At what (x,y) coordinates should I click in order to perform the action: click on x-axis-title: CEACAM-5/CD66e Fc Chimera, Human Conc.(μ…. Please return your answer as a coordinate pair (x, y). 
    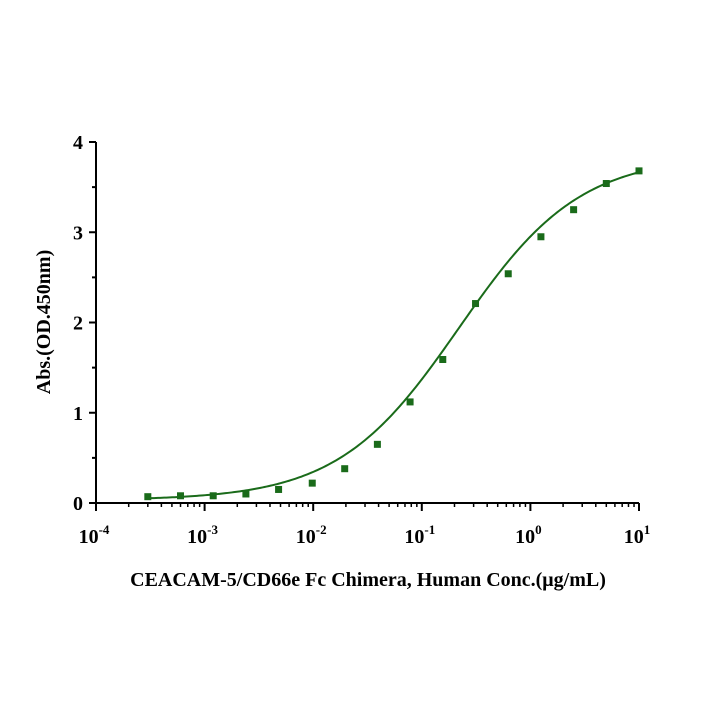
    Looking at the image, I should click on (368, 580).